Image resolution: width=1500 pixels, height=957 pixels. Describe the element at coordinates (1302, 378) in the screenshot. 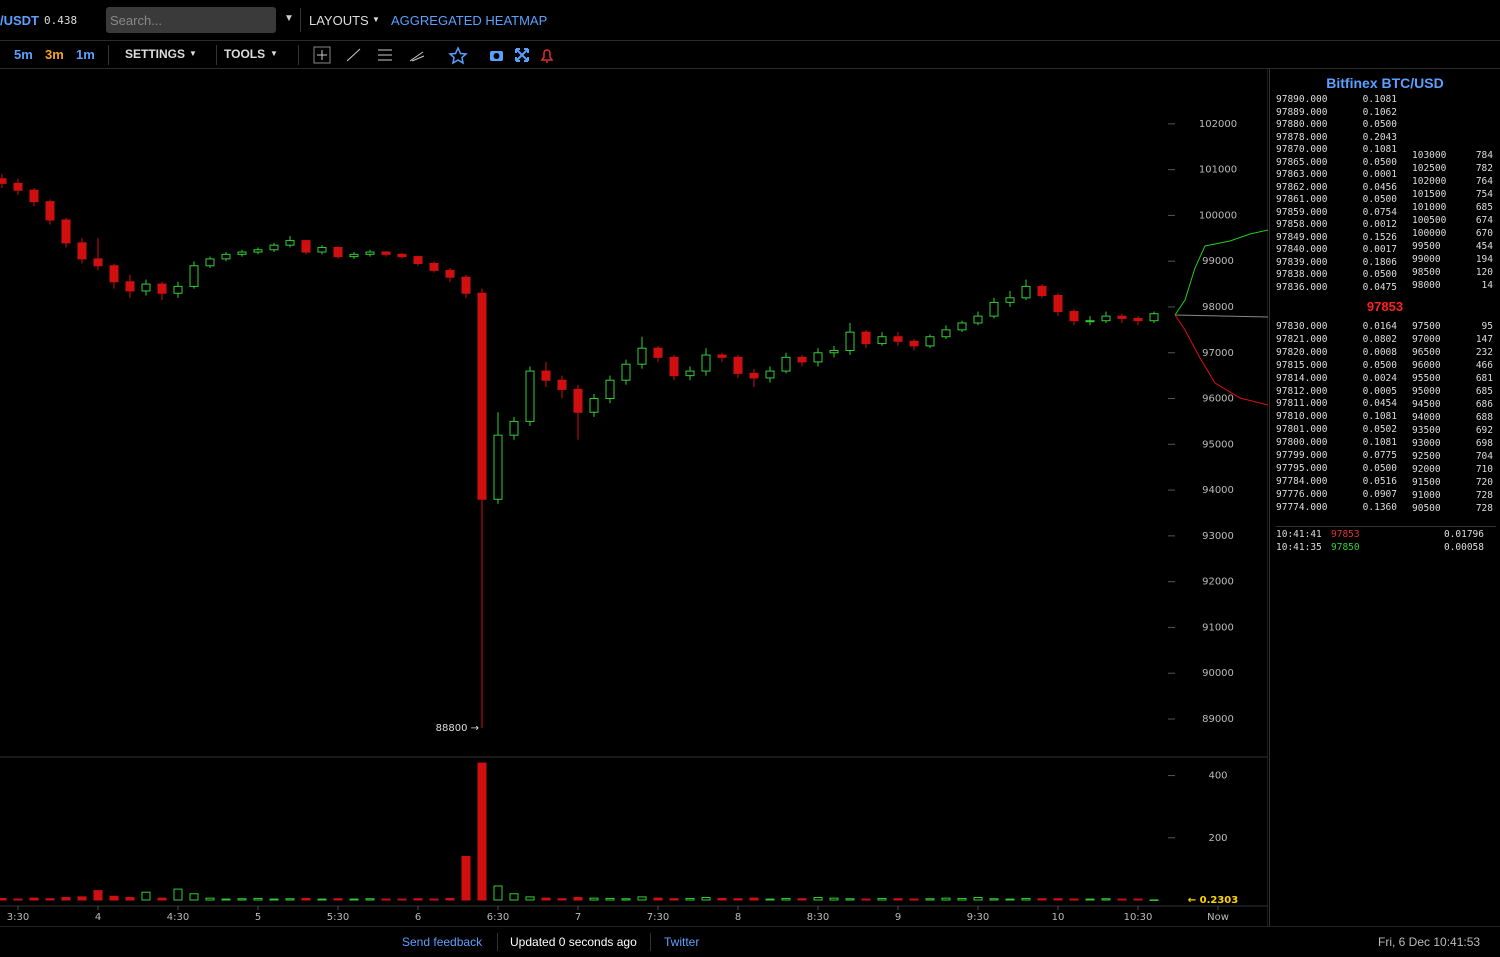

I see `bid-price: 97814.000` at that location.